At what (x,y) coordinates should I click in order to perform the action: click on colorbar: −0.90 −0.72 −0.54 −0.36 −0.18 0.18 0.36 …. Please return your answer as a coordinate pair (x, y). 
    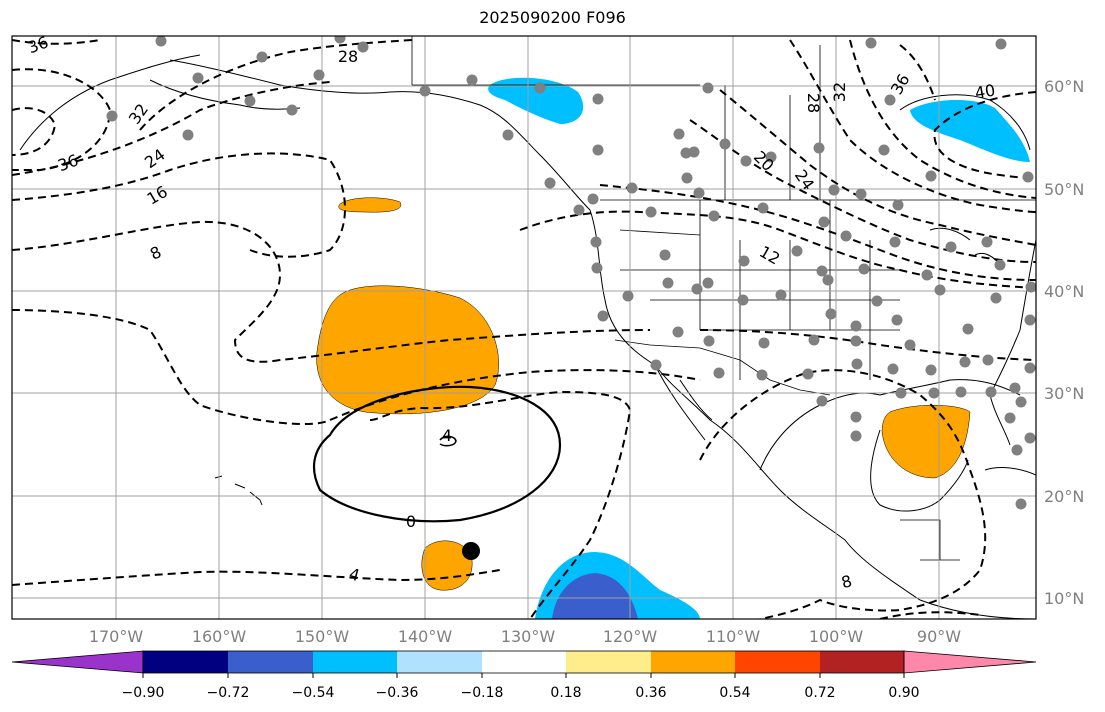
    Looking at the image, I should click on (524, 675).